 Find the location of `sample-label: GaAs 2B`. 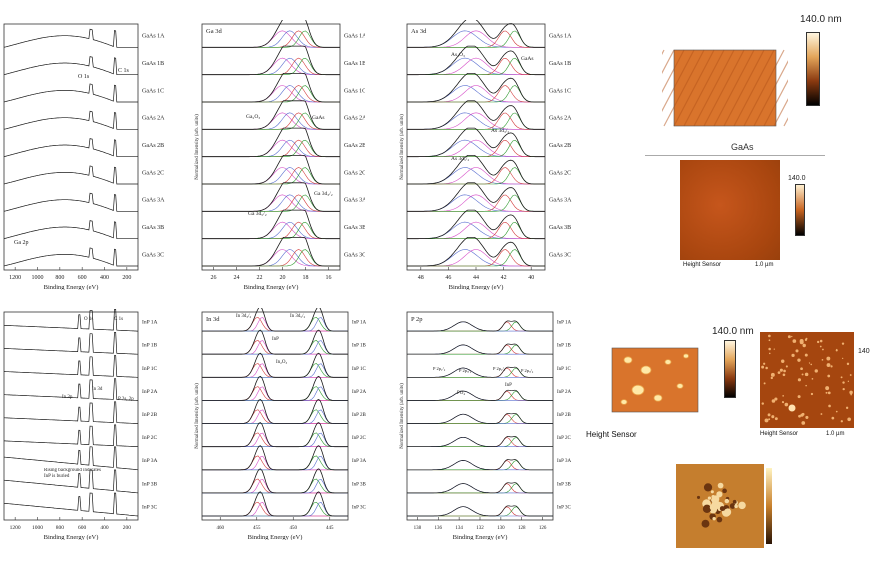

sample-label: GaAs 2B is located at coordinates (354, 146).